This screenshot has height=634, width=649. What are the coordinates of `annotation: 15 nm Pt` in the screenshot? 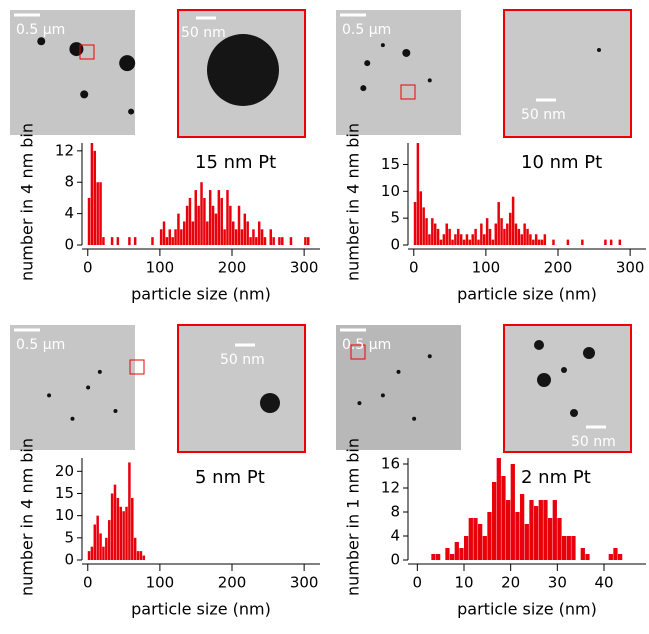 It's located at (235, 162).